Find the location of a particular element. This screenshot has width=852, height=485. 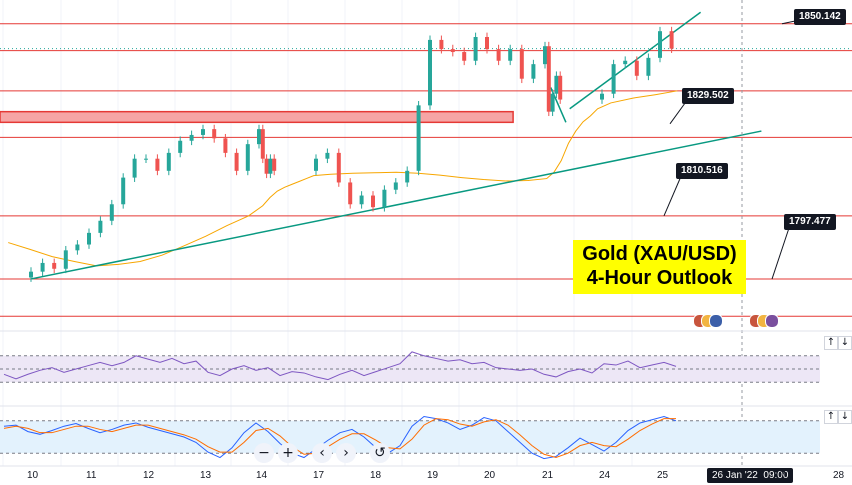

date-tick: 7 is located at coordinates (783, 475).